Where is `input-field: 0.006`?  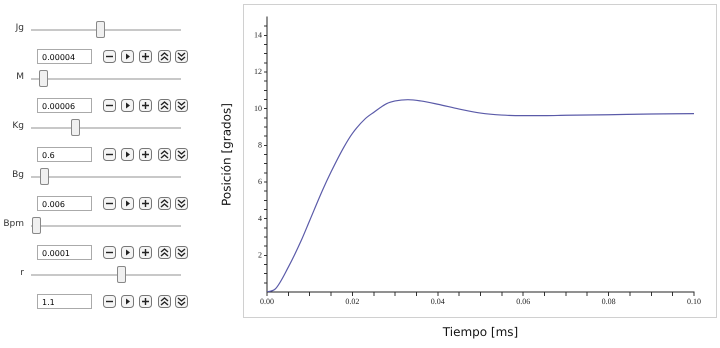 input-field: 0.006 is located at coordinates (64, 203).